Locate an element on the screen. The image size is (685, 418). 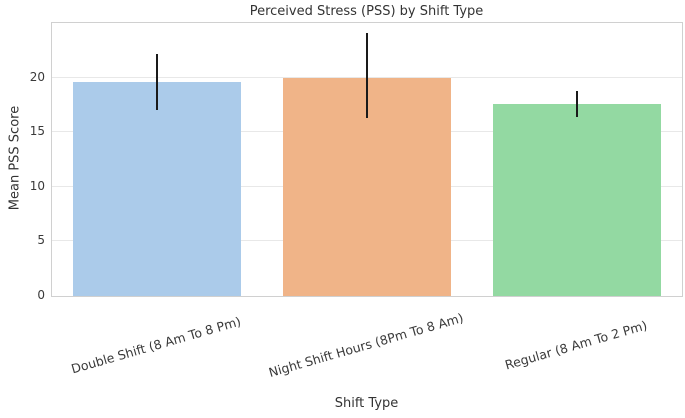
y-tick-label: 0 is located at coordinates (41, 295).